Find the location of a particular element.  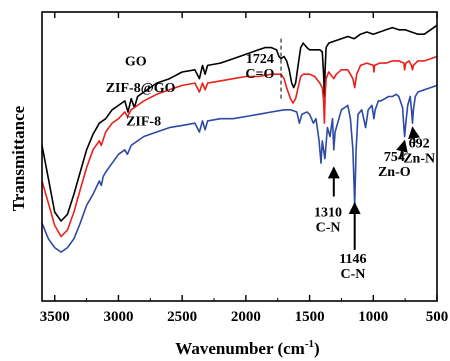

x-tick-label-1000: 1000 is located at coordinates (373, 317).